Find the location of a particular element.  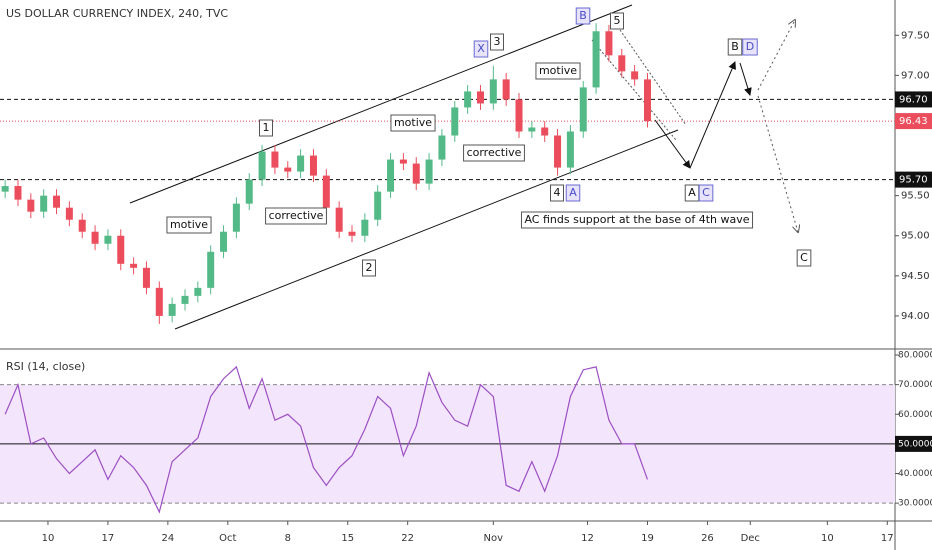

last-price-label: 96.43 is located at coordinates (913, 121).